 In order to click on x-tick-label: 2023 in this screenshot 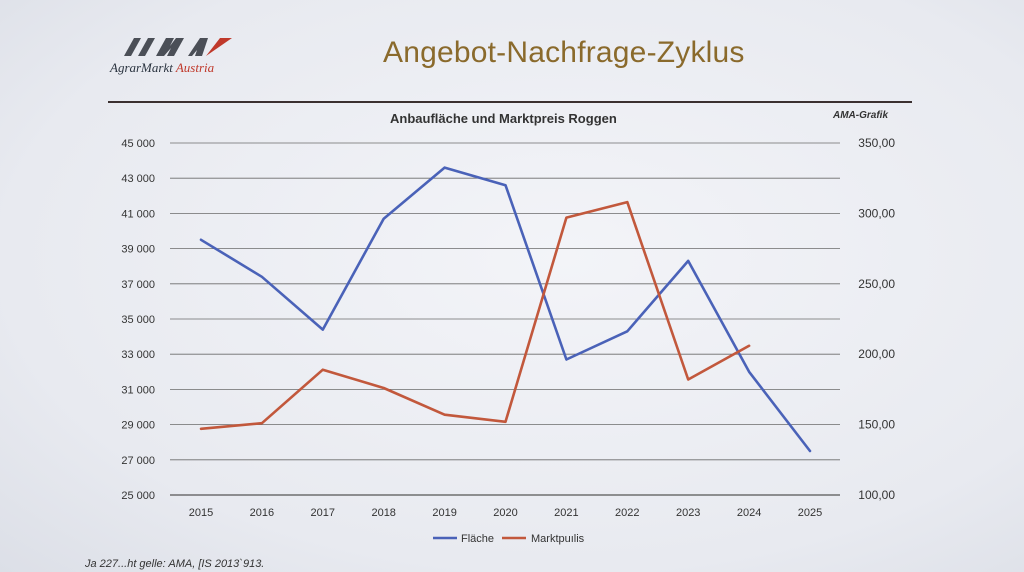, I will do `click(688, 513)`.